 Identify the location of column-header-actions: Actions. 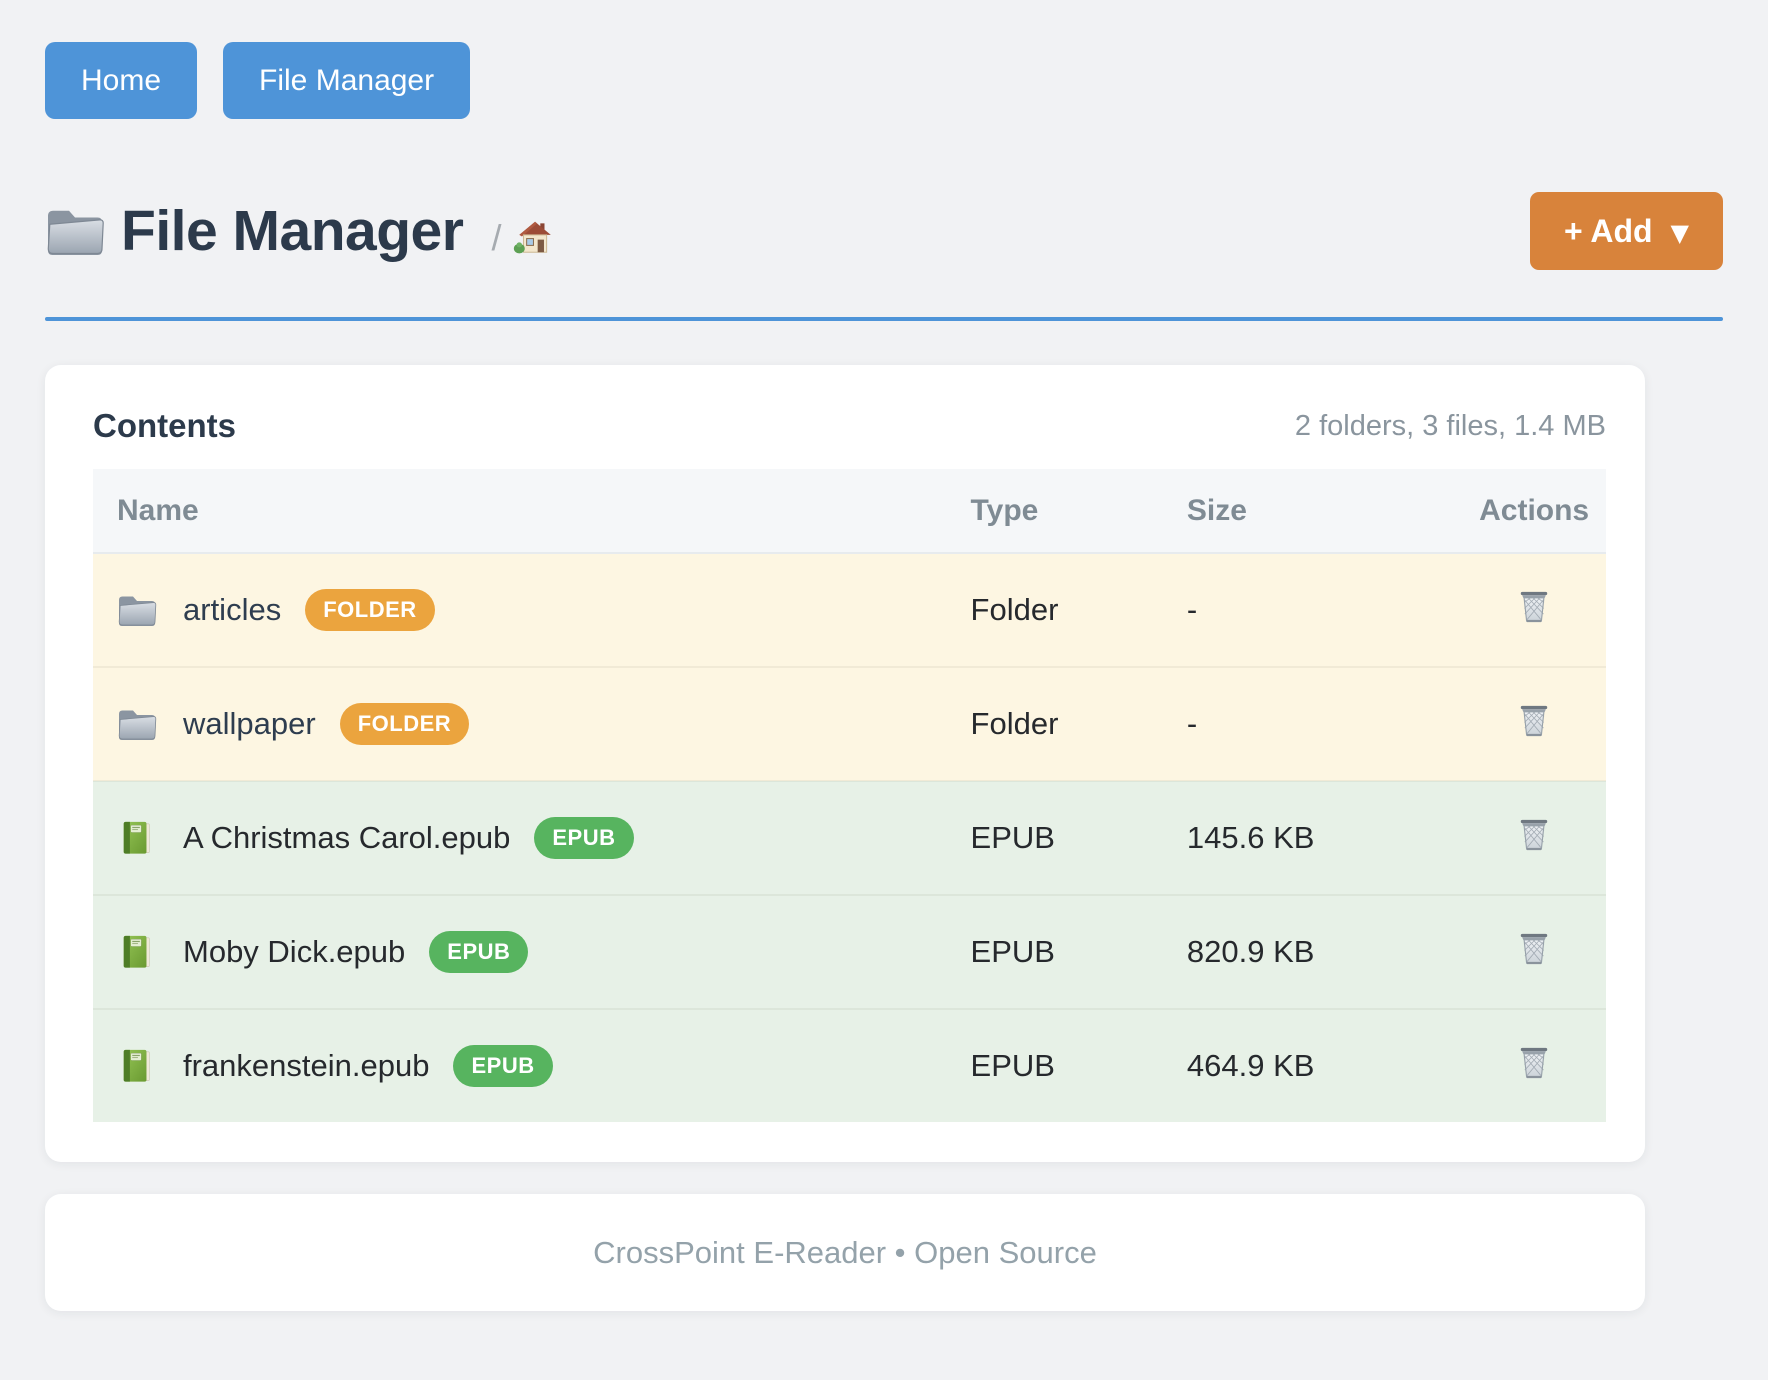
(1534, 511).